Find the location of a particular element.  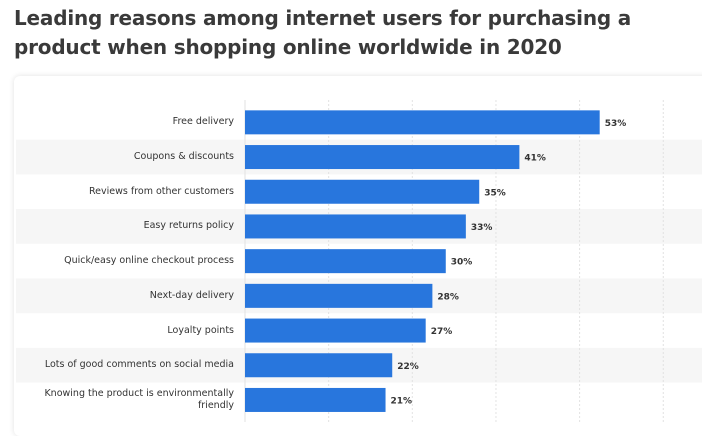

value-label: 33% is located at coordinates (482, 228).